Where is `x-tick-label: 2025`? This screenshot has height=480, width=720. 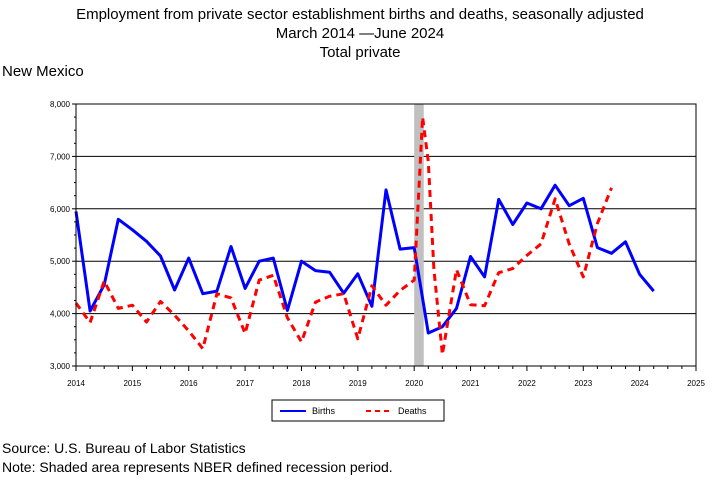 x-tick-label: 2025 is located at coordinates (696, 383).